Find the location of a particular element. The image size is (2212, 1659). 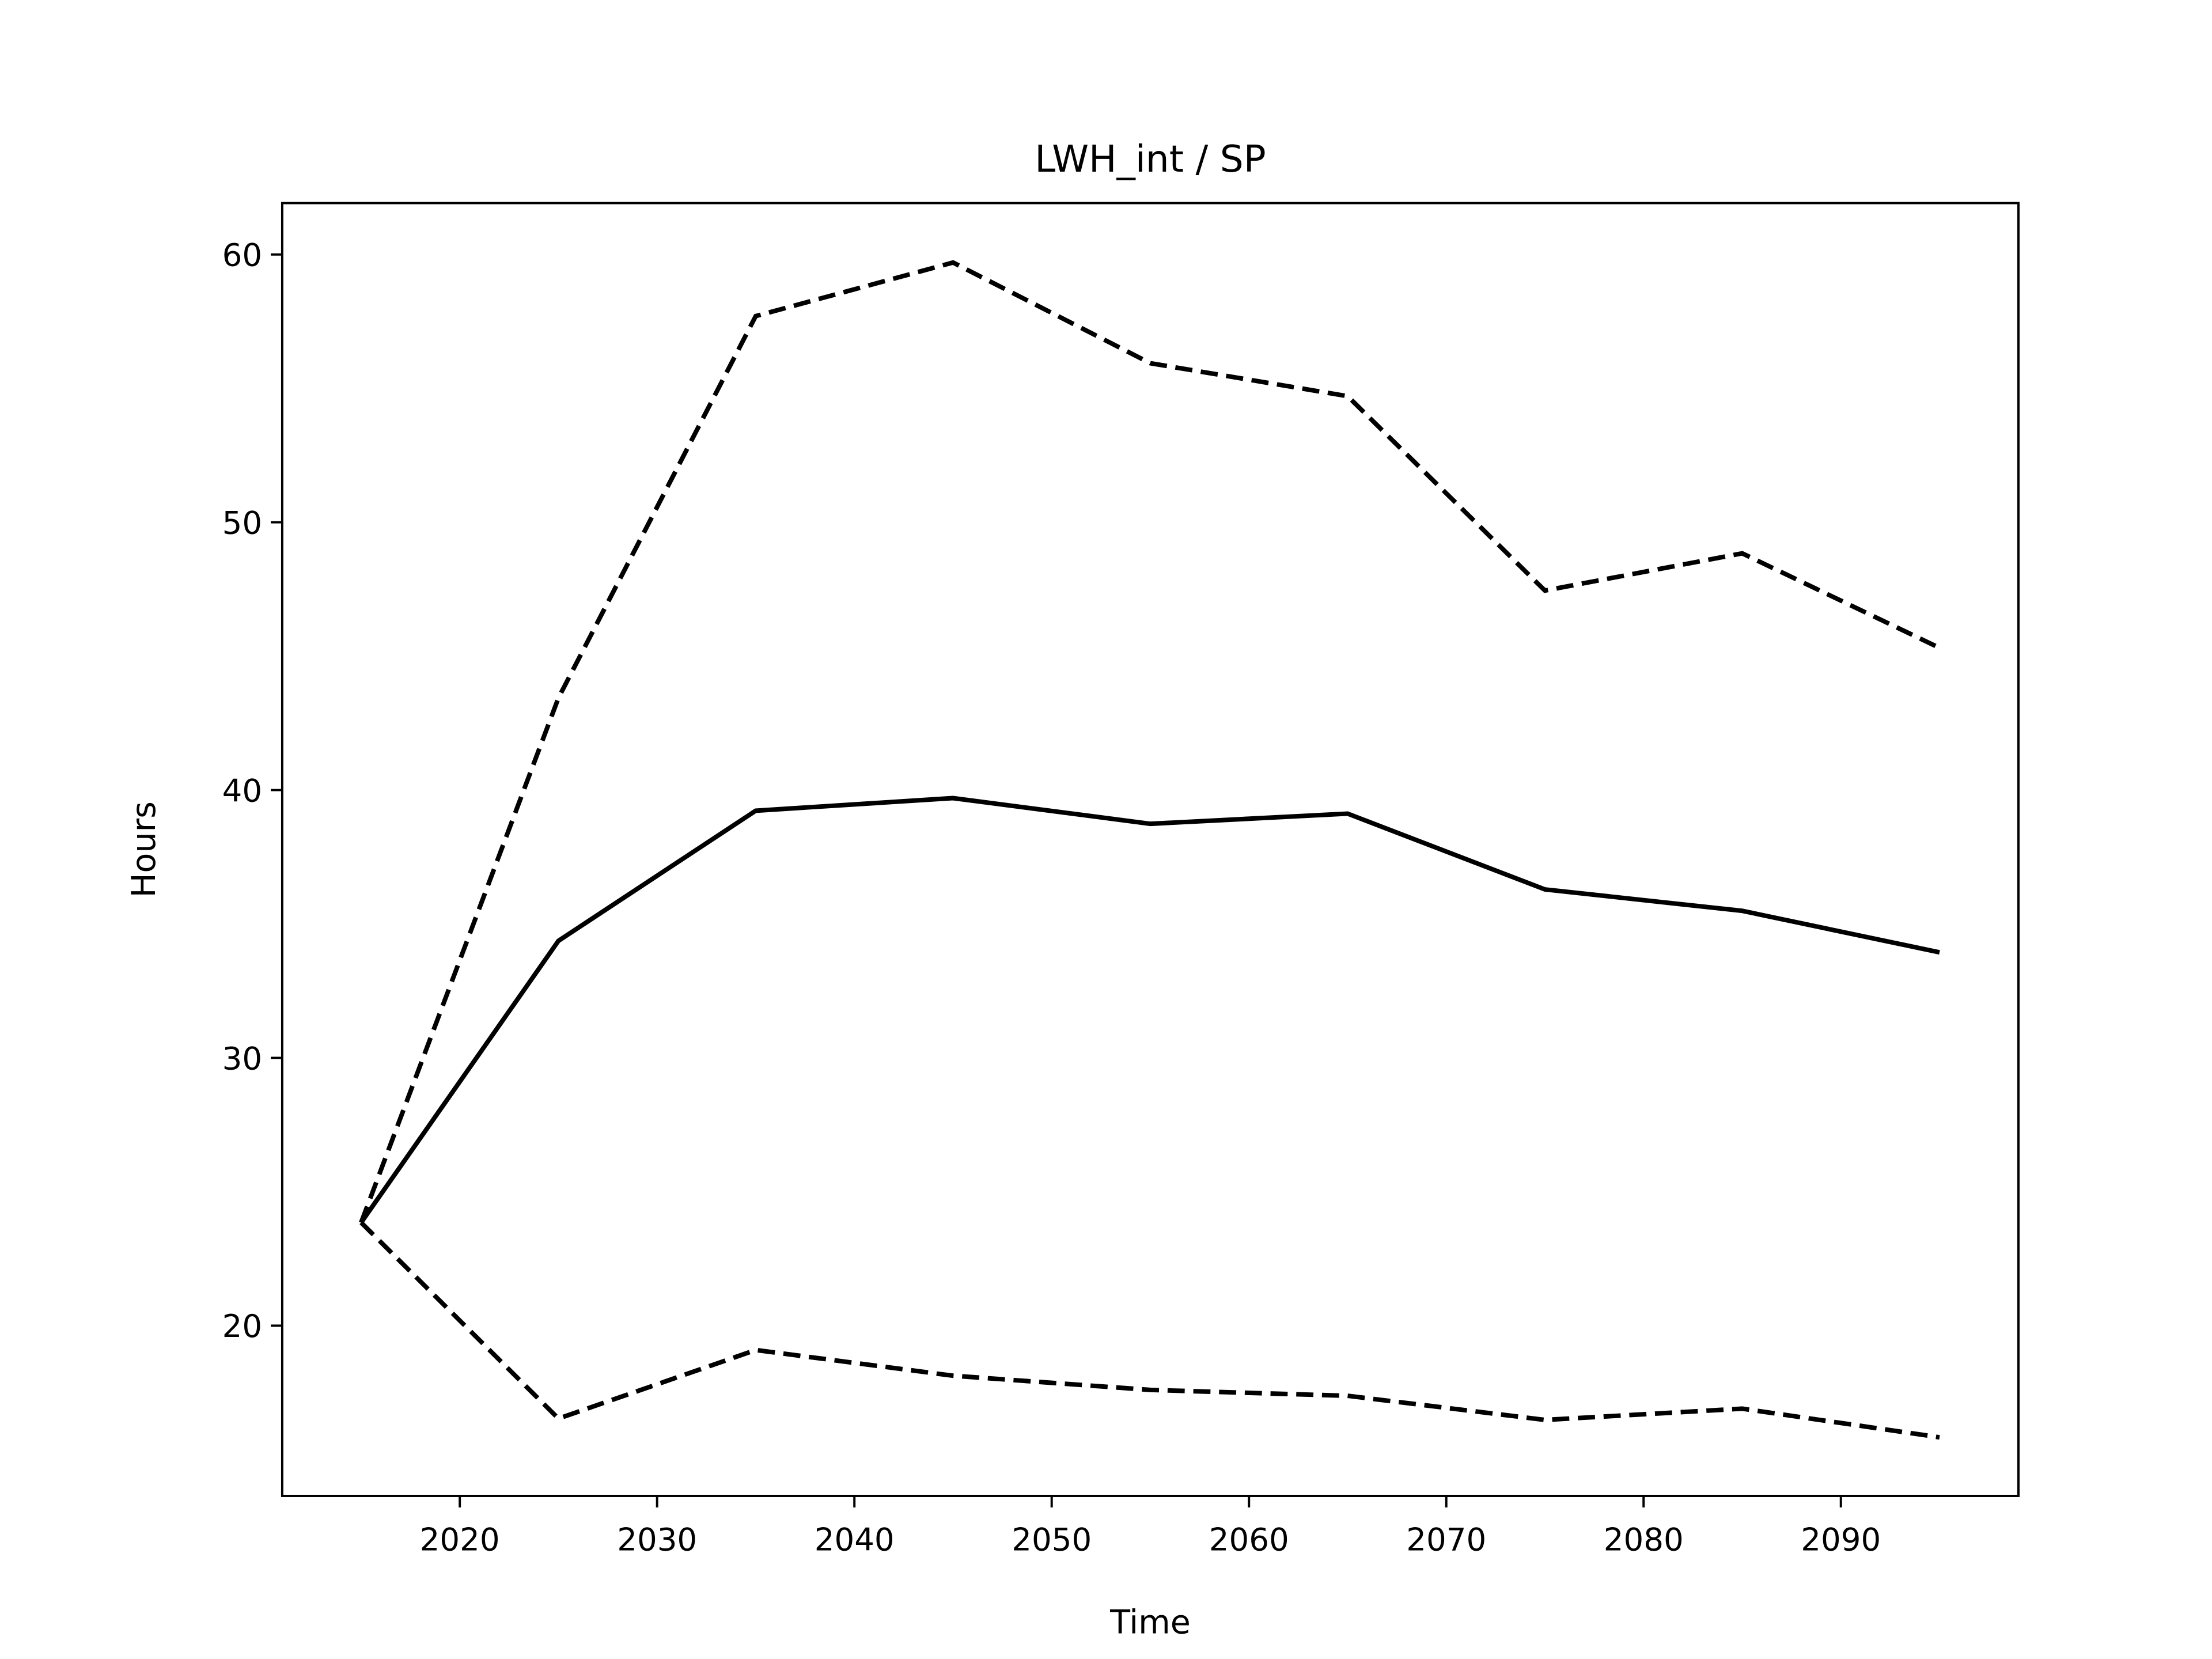

x-tick-label: 2030 is located at coordinates (657, 1539).